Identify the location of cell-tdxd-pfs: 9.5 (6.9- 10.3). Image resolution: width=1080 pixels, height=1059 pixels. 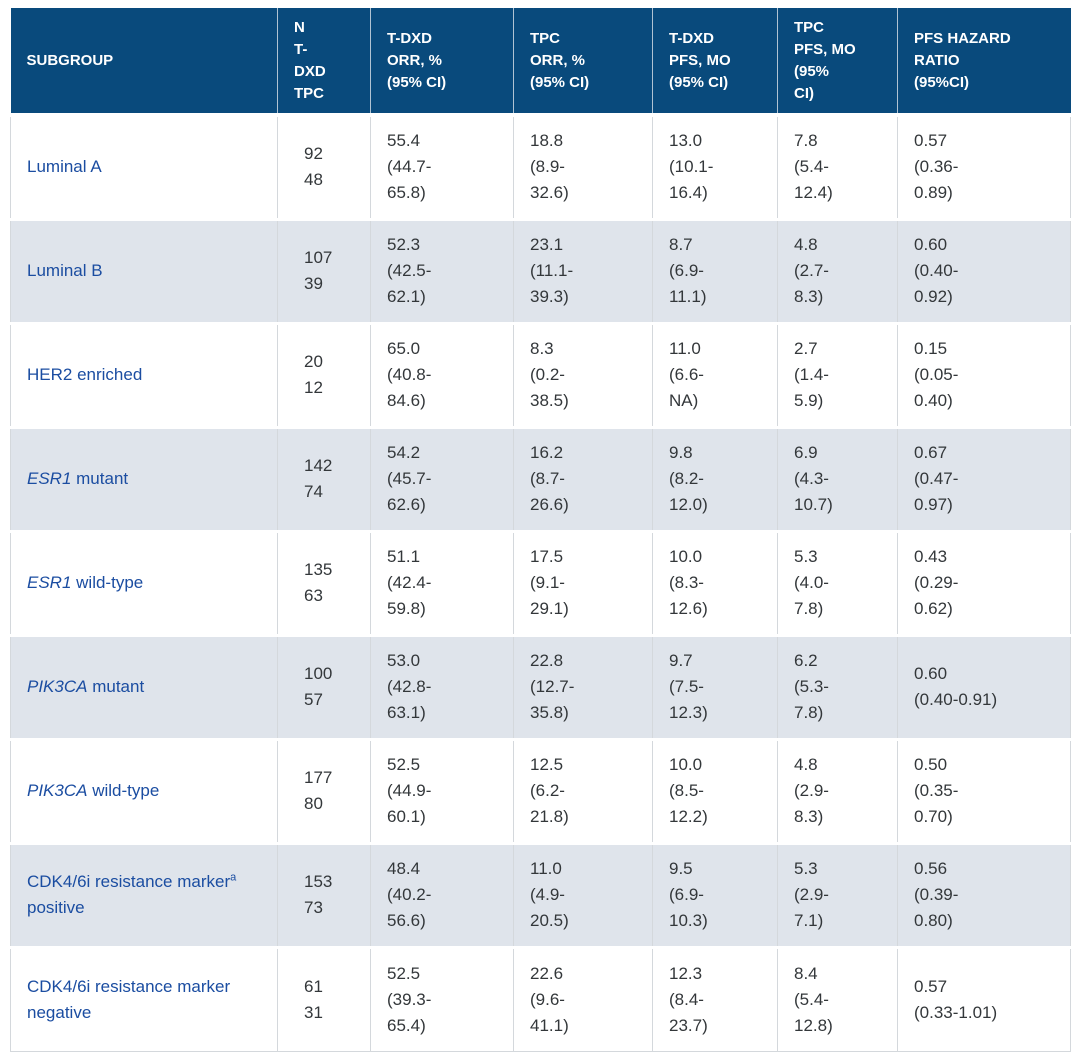
(715, 894).